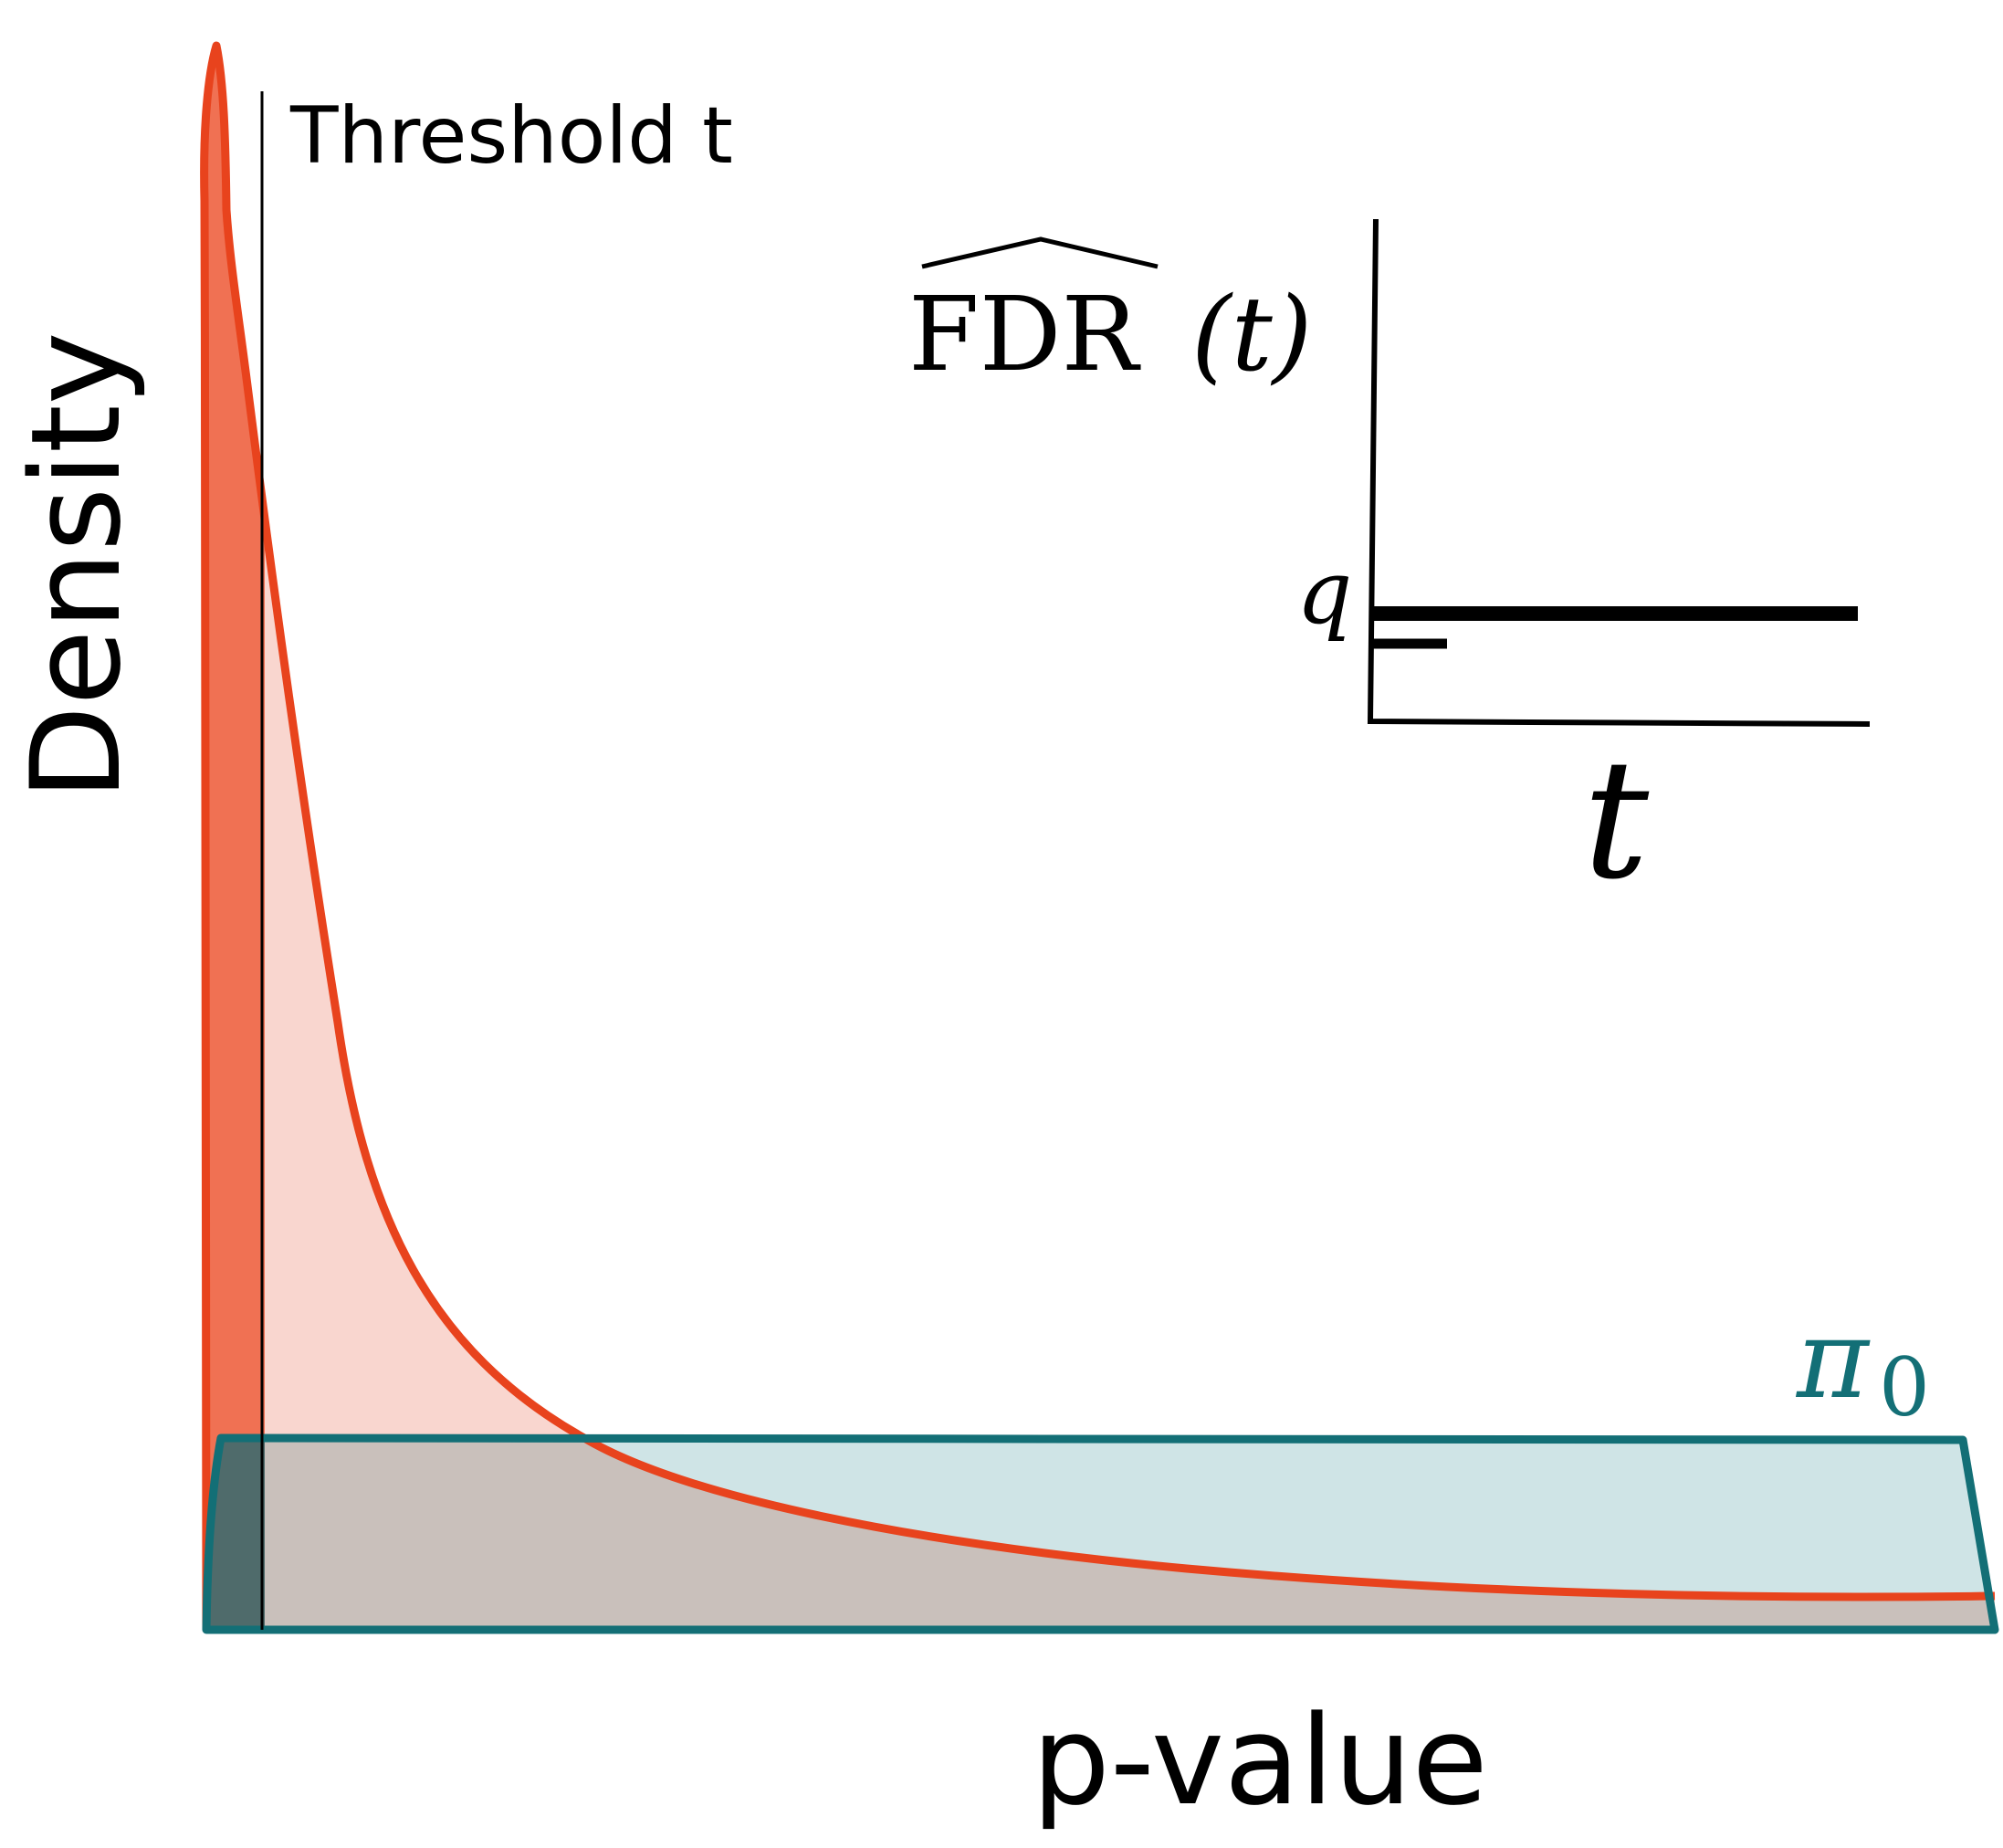 Image resolution: width=2003 pixels, height=1848 pixels. I want to click on inset-axes, so click(1619, 472).